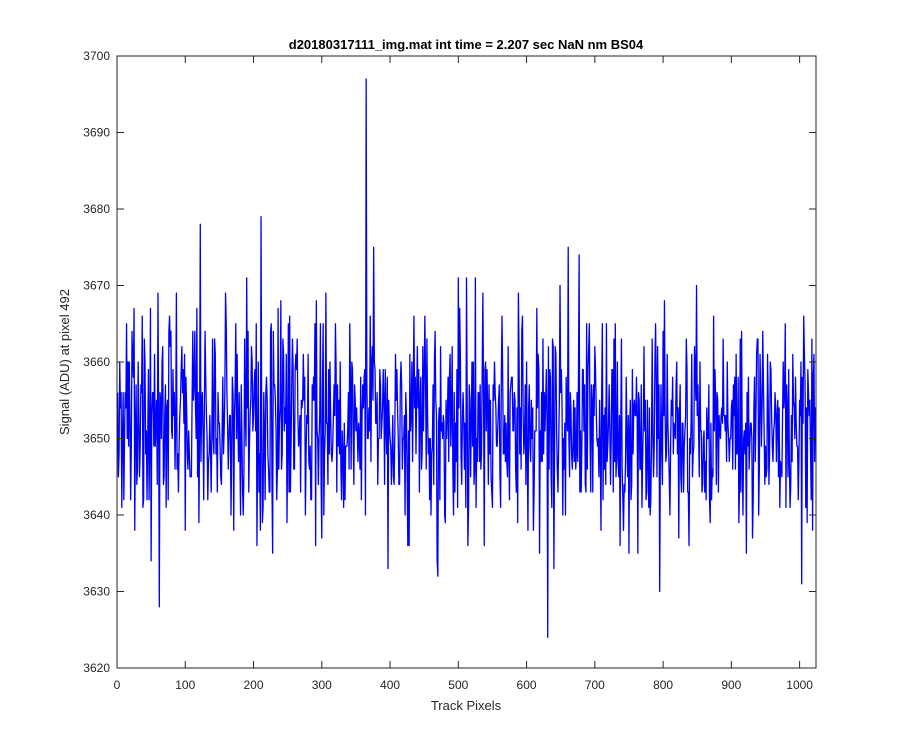  I want to click on x-tick-label: 300, so click(322, 685).